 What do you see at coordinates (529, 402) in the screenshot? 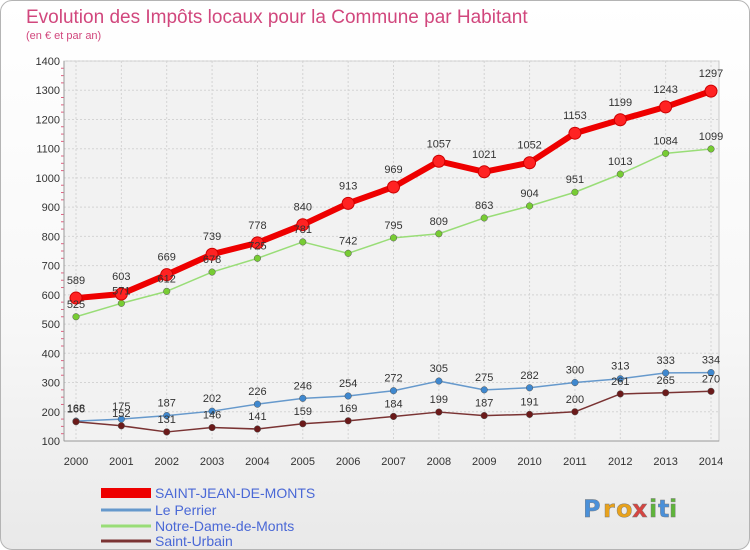
I see `data-label: 191` at bounding box center [529, 402].